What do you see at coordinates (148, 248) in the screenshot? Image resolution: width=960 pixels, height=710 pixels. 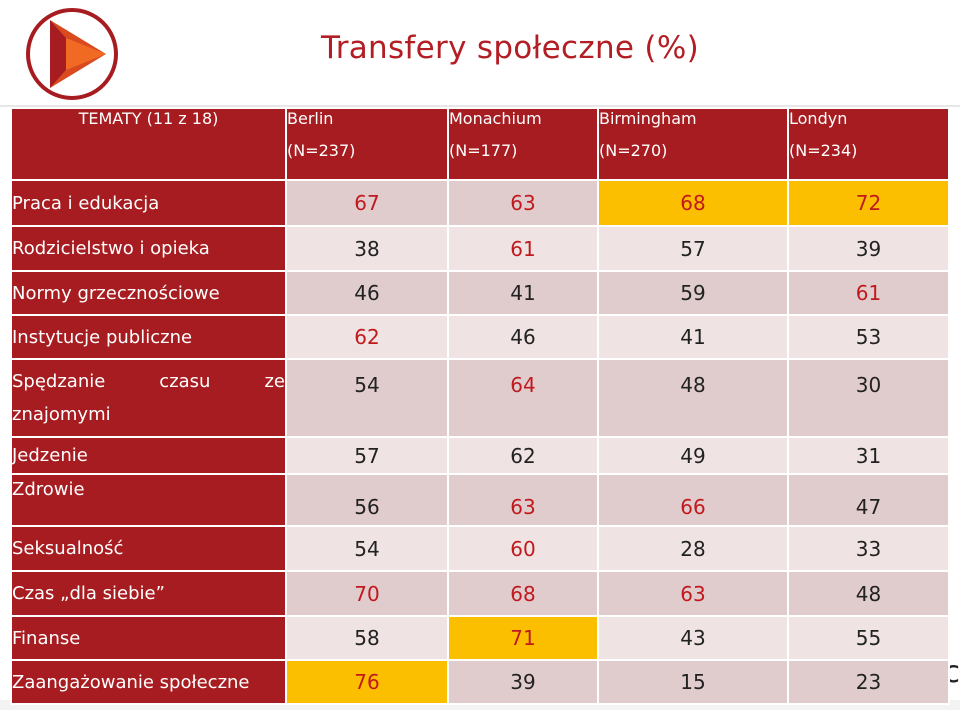 I see `row-label: Rodzicielstwo i opieka` at bounding box center [148, 248].